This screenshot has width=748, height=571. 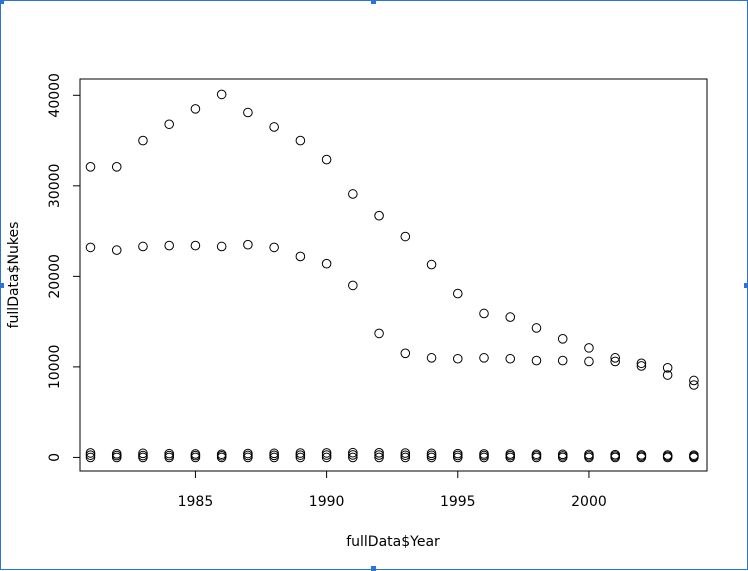 What do you see at coordinates (392, 490) in the screenshot?
I see `x-axis: 1985 1990 1995 2000` at bounding box center [392, 490].